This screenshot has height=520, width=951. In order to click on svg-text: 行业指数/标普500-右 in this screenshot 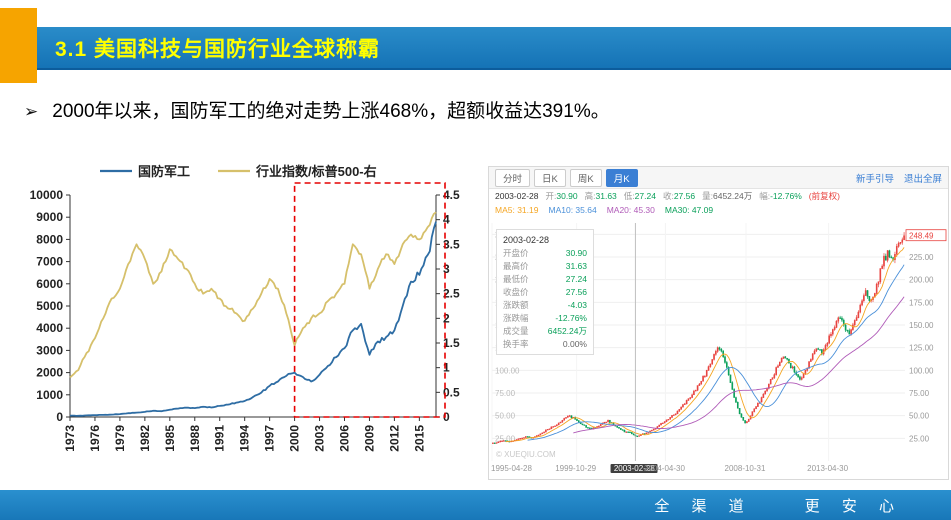, I will do `click(316, 171)`.